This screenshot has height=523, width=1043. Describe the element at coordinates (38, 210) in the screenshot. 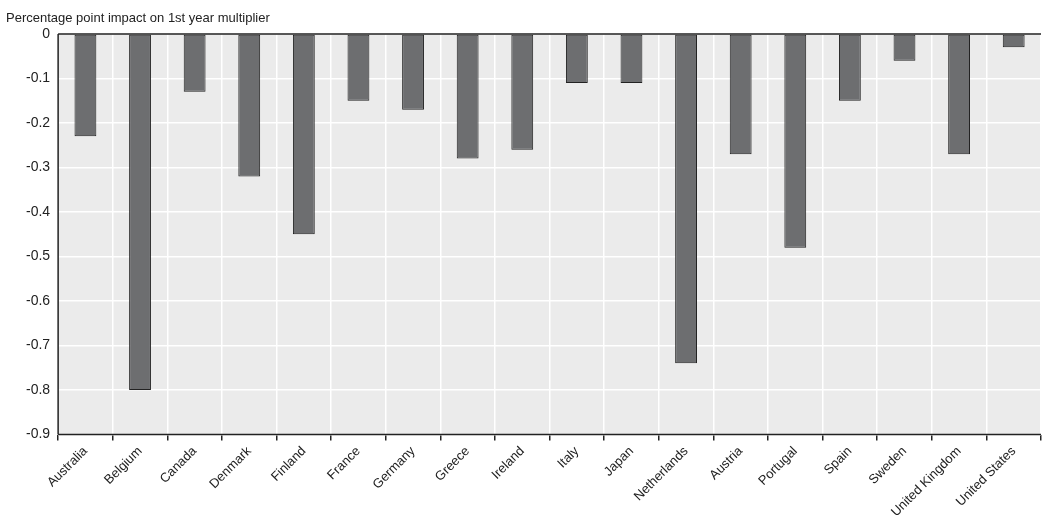

I see `y-tick-label: -0.4` at that location.